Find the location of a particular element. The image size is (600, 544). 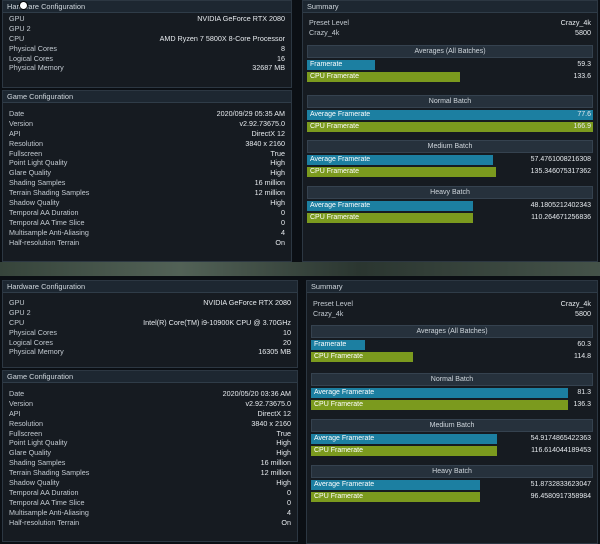

heavy-batch-header: Heavy Batch is located at coordinates (450, 192).